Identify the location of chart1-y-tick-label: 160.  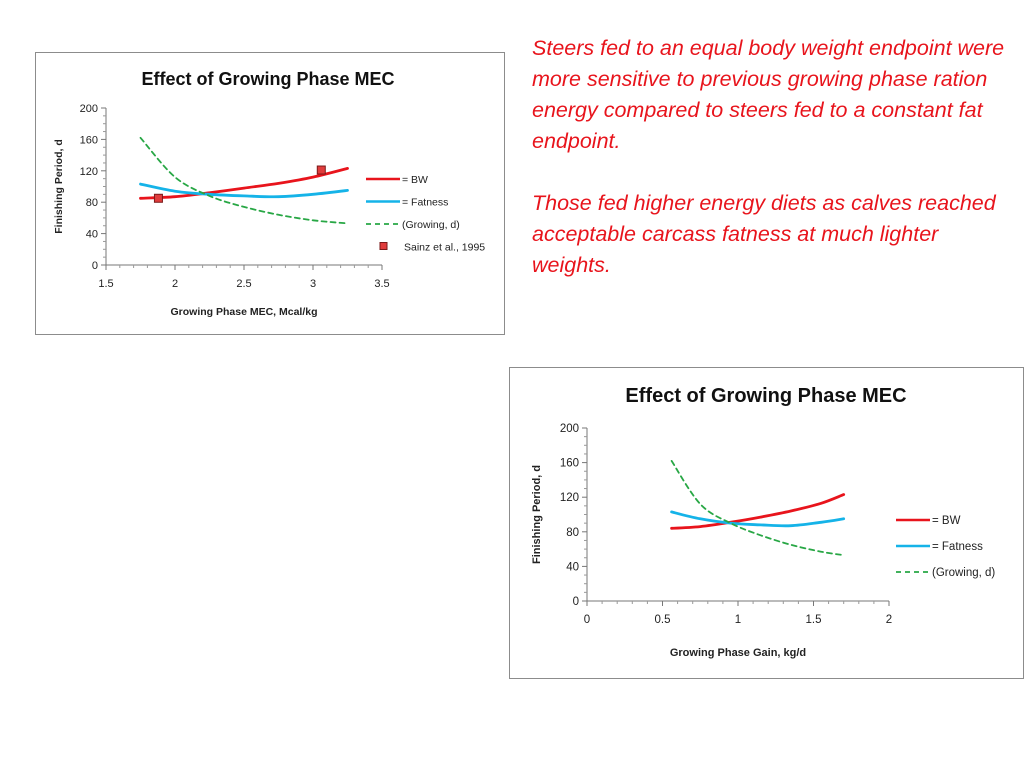
(89, 140).